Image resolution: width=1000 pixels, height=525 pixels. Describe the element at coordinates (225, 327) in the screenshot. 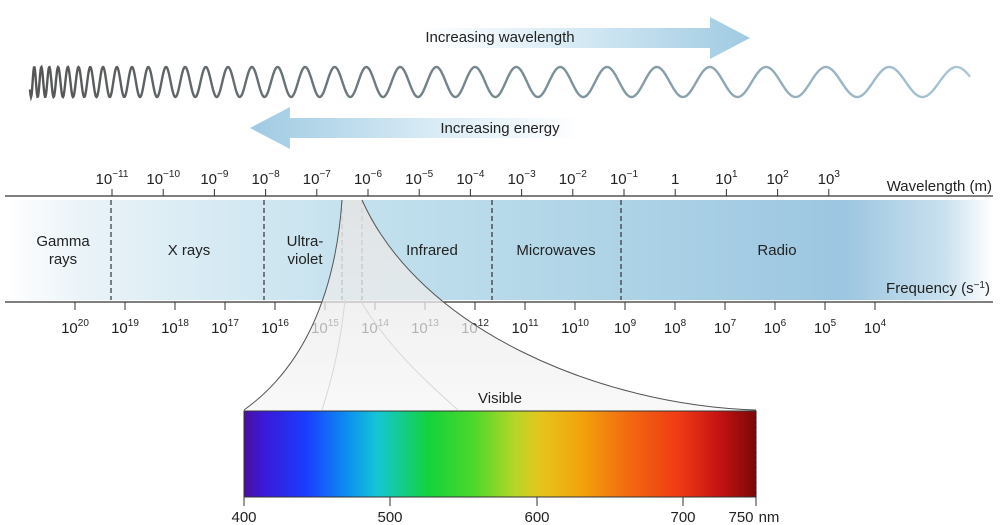

I see `frequency-tick-label: 10¹⁷` at that location.